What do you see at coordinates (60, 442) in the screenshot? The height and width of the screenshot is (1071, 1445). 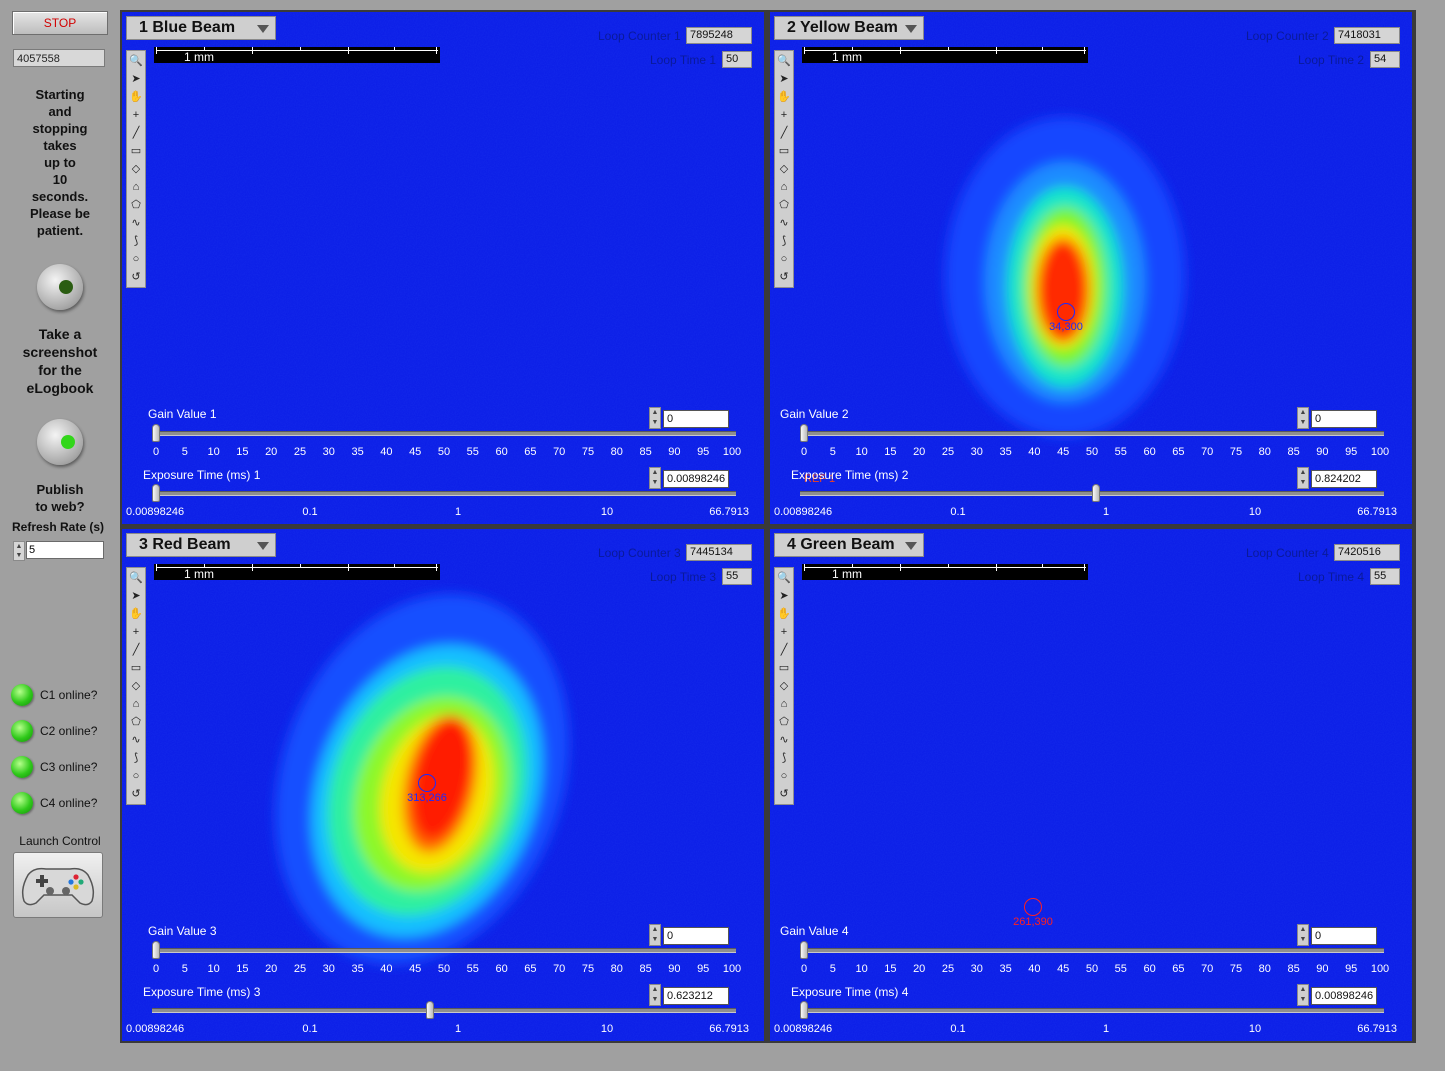 I see `publish-toggle` at bounding box center [60, 442].